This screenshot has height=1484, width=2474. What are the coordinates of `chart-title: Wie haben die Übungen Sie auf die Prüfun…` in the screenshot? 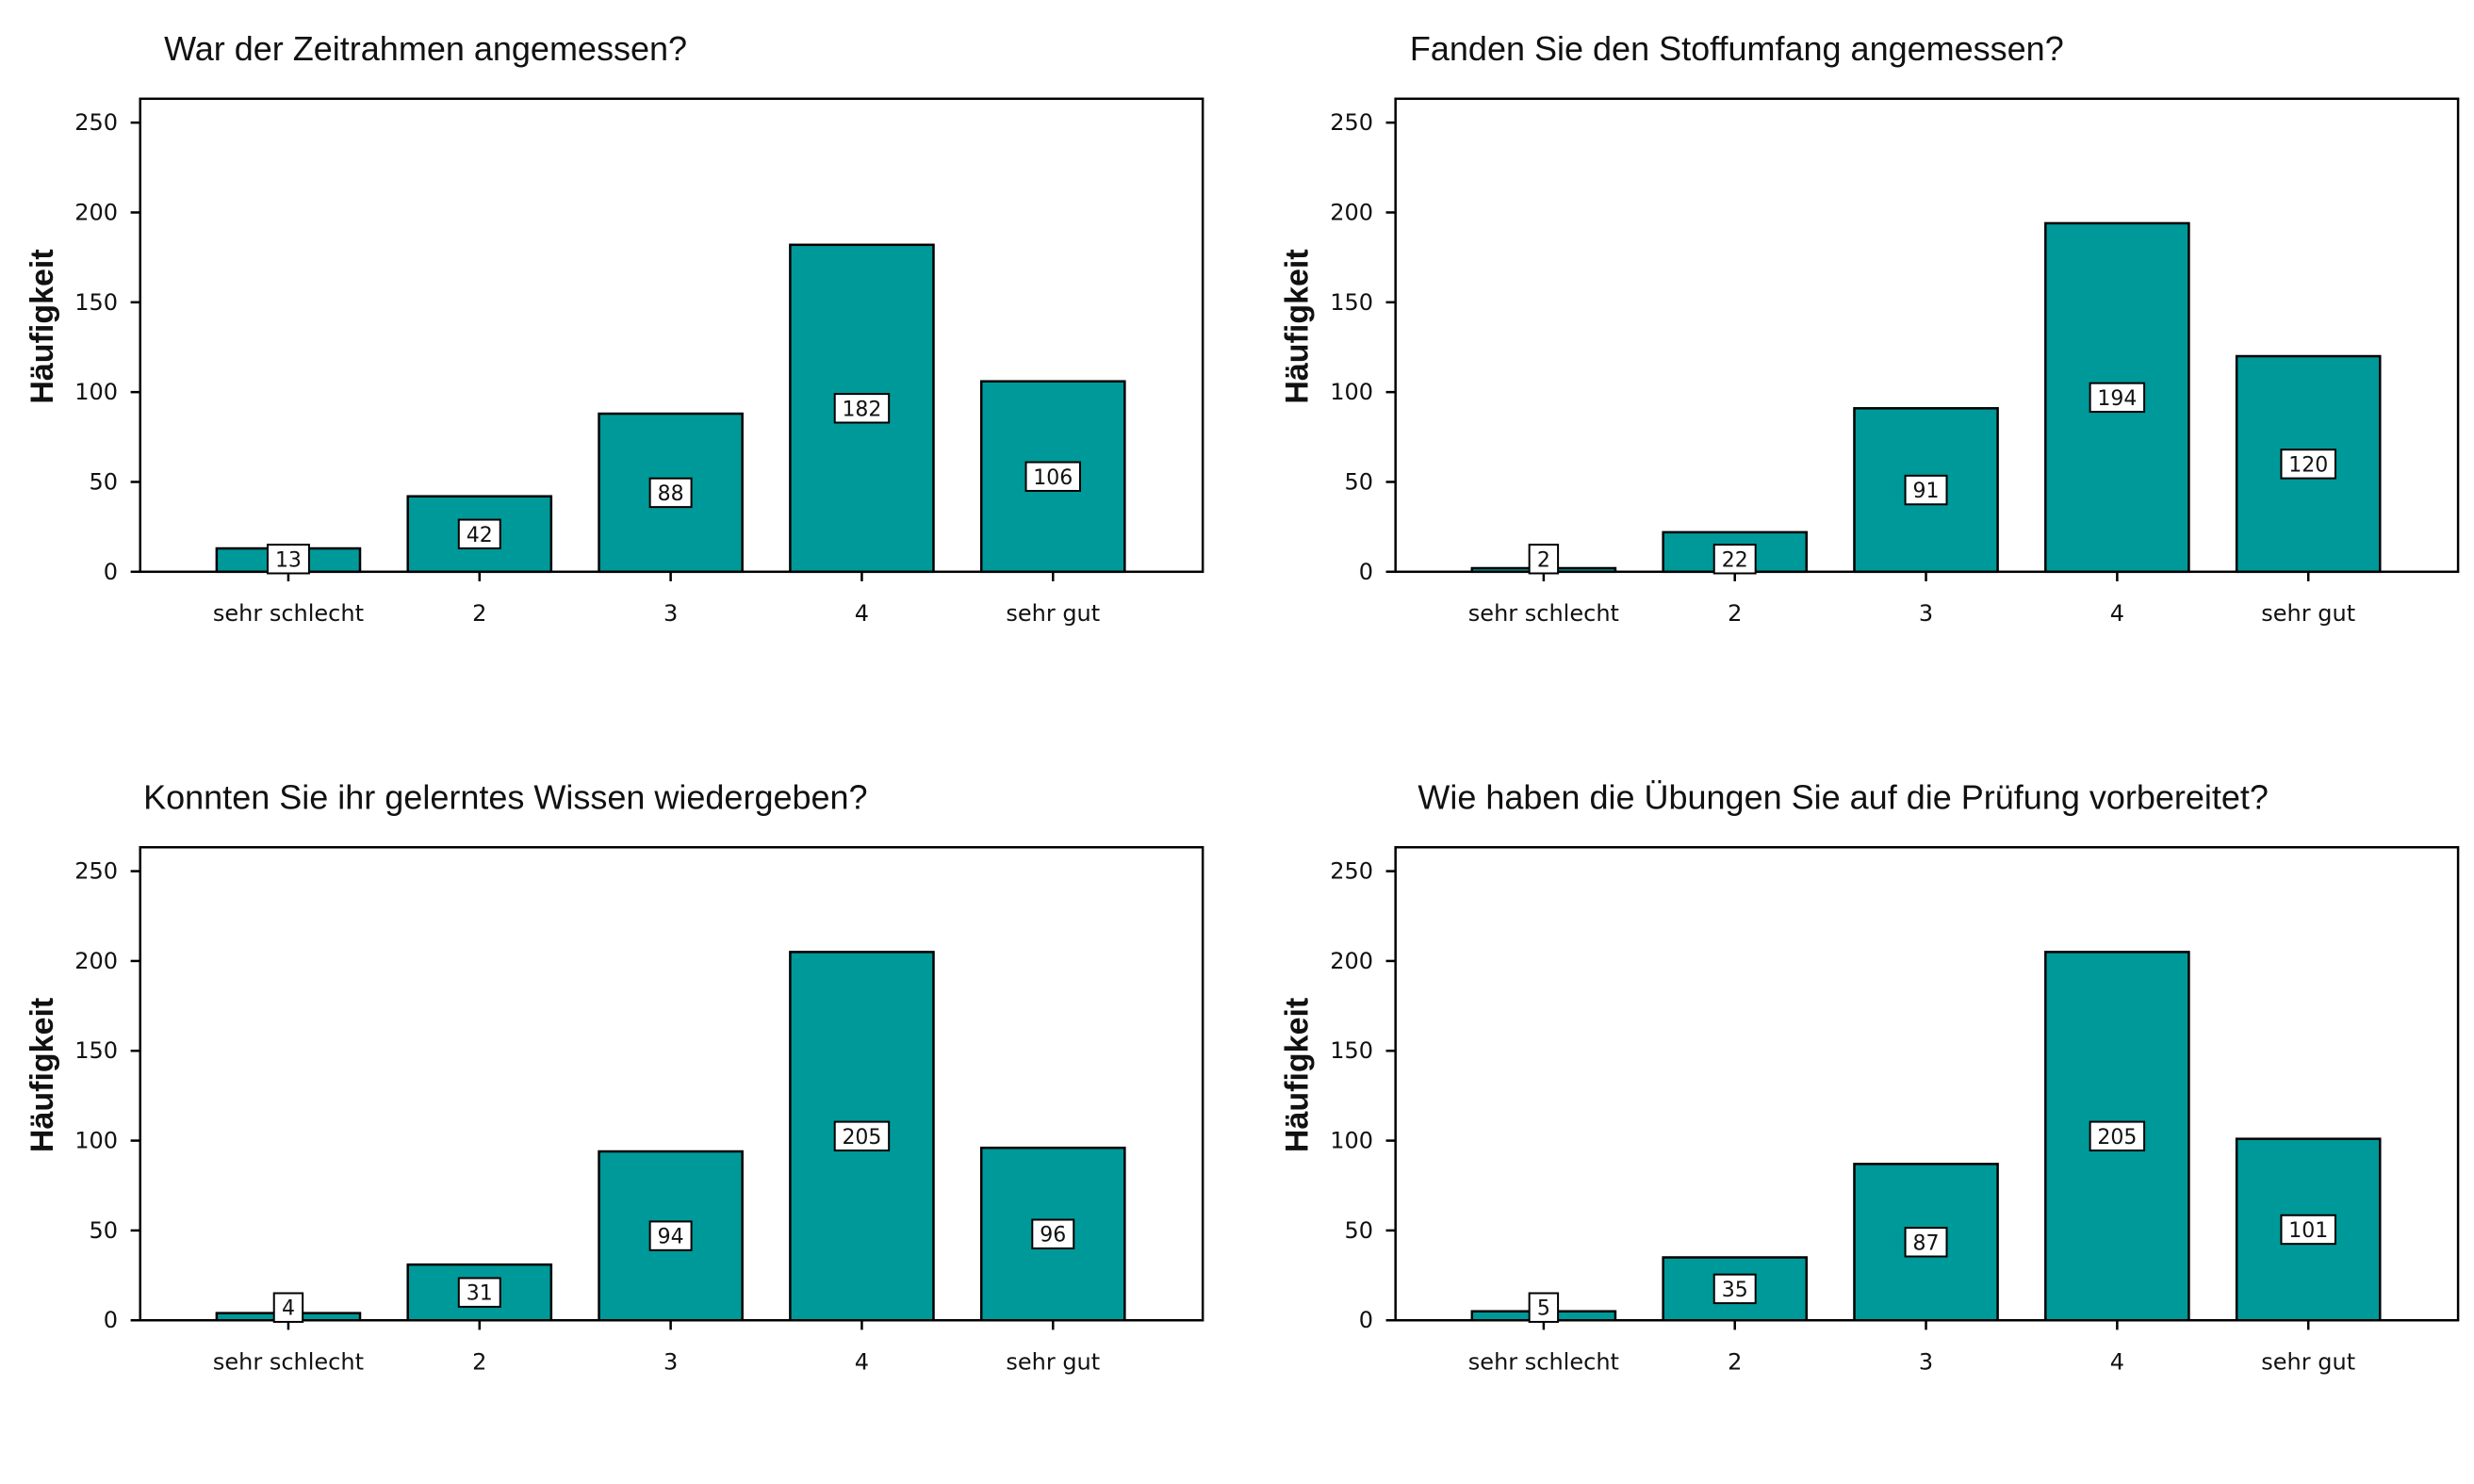 It's located at (1843, 797).